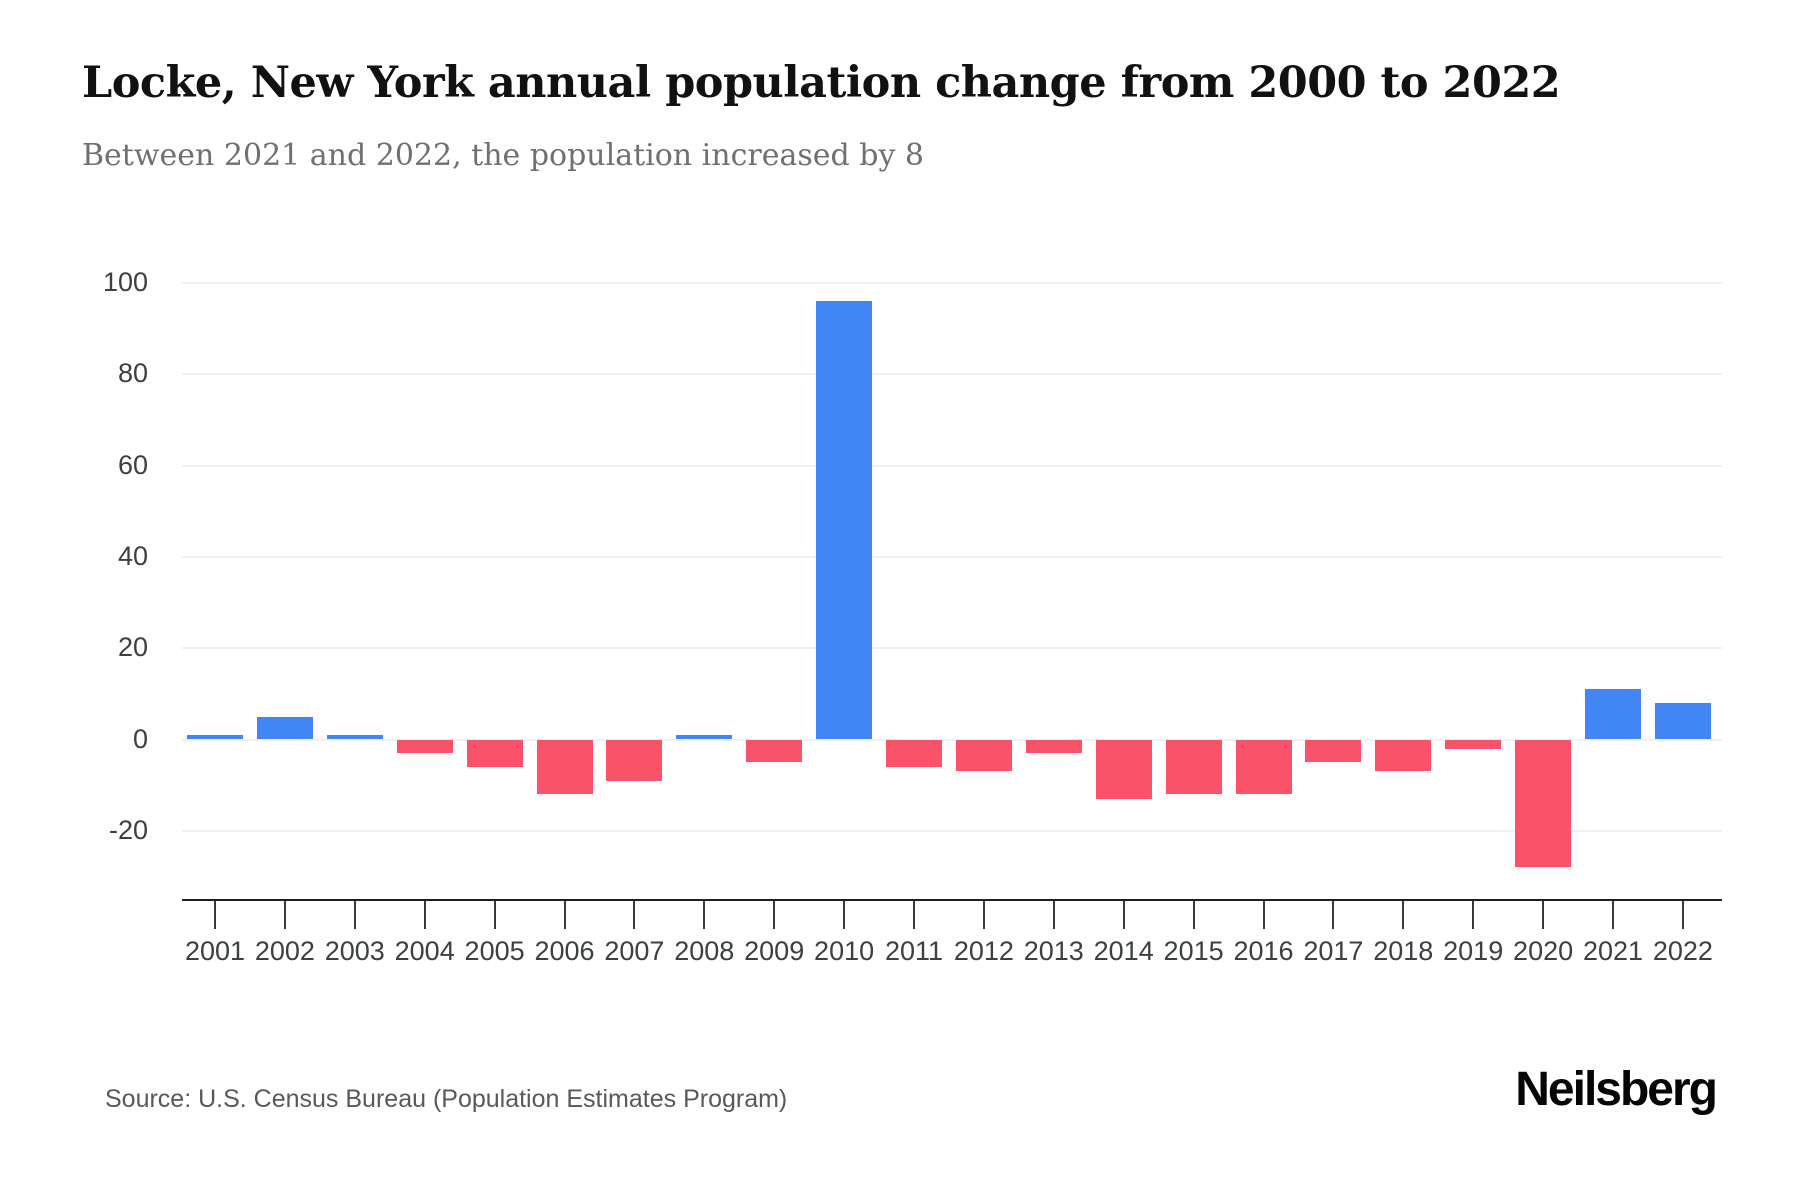  I want to click on x-axis-tick-label: 2017, so click(1333, 951).